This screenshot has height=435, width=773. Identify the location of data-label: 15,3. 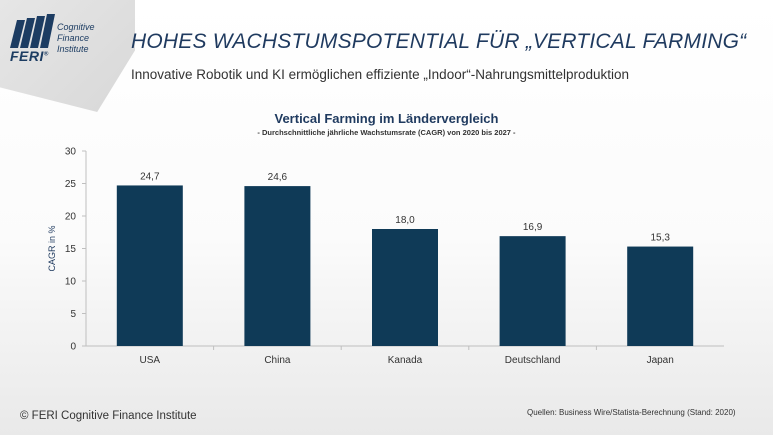
(660, 238).